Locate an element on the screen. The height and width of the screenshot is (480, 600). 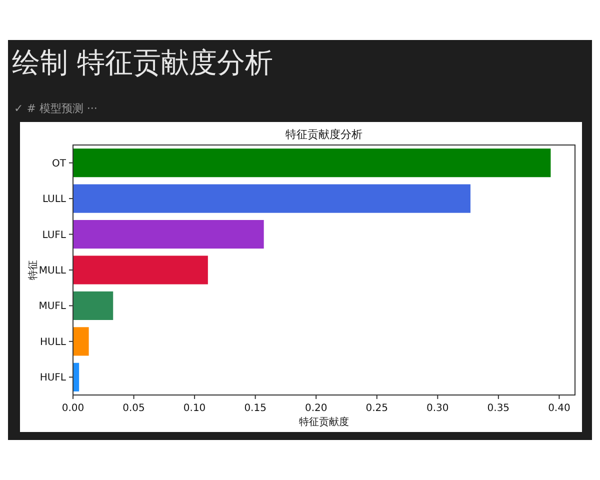
y-tick-label: HUFL is located at coordinates (53, 378).